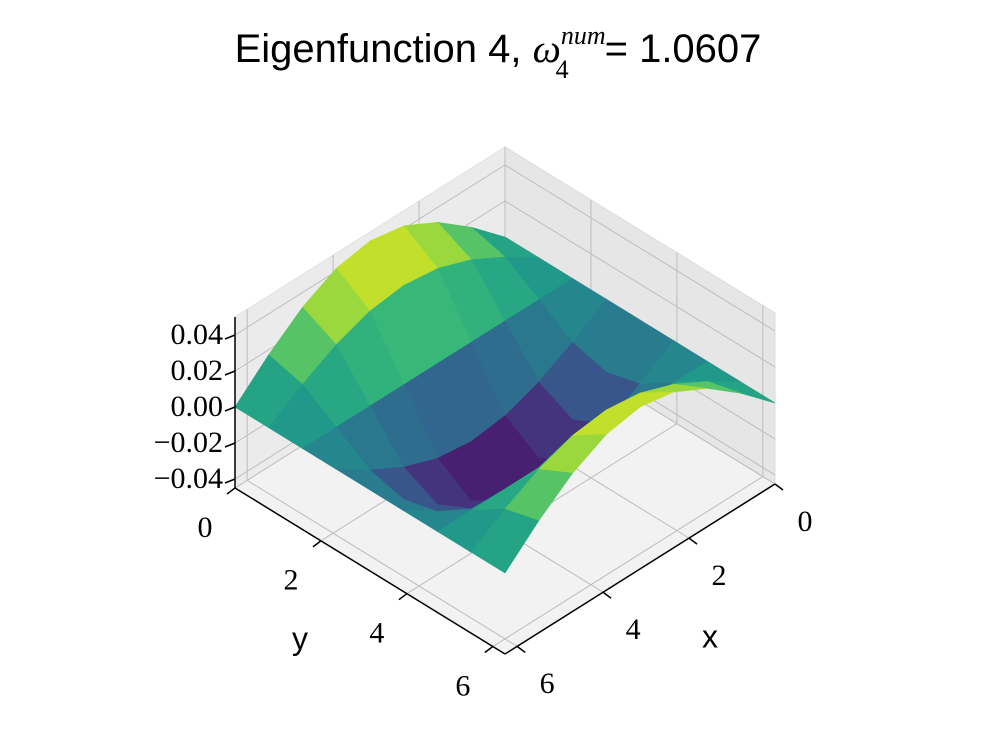 The width and height of the screenshot is (996, 747). Describe the element at coordinates (505, 541) in the screenshot. I see `surface-patch` at that location.